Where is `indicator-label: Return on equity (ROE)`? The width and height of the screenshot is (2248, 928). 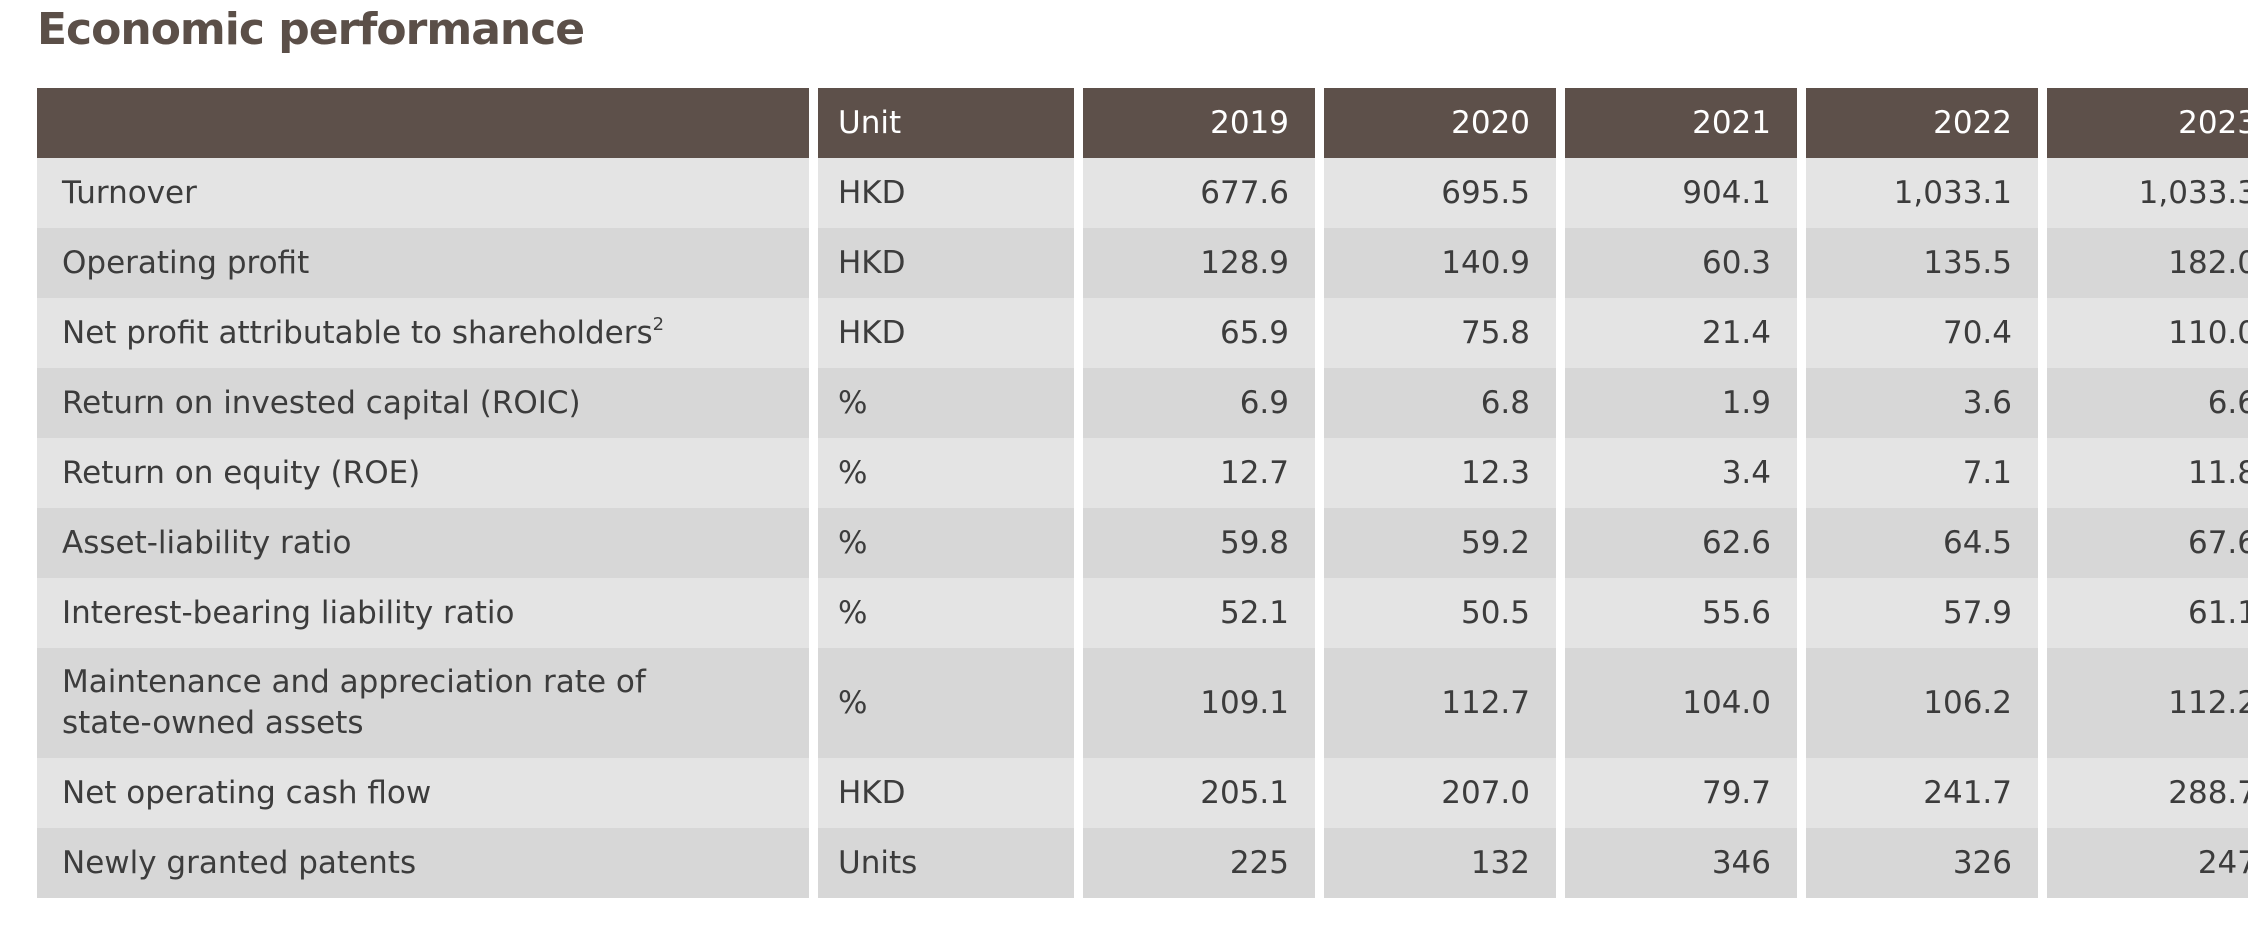
indicator-label: Return on equity (ROE) is located at coordinates (241, 472).